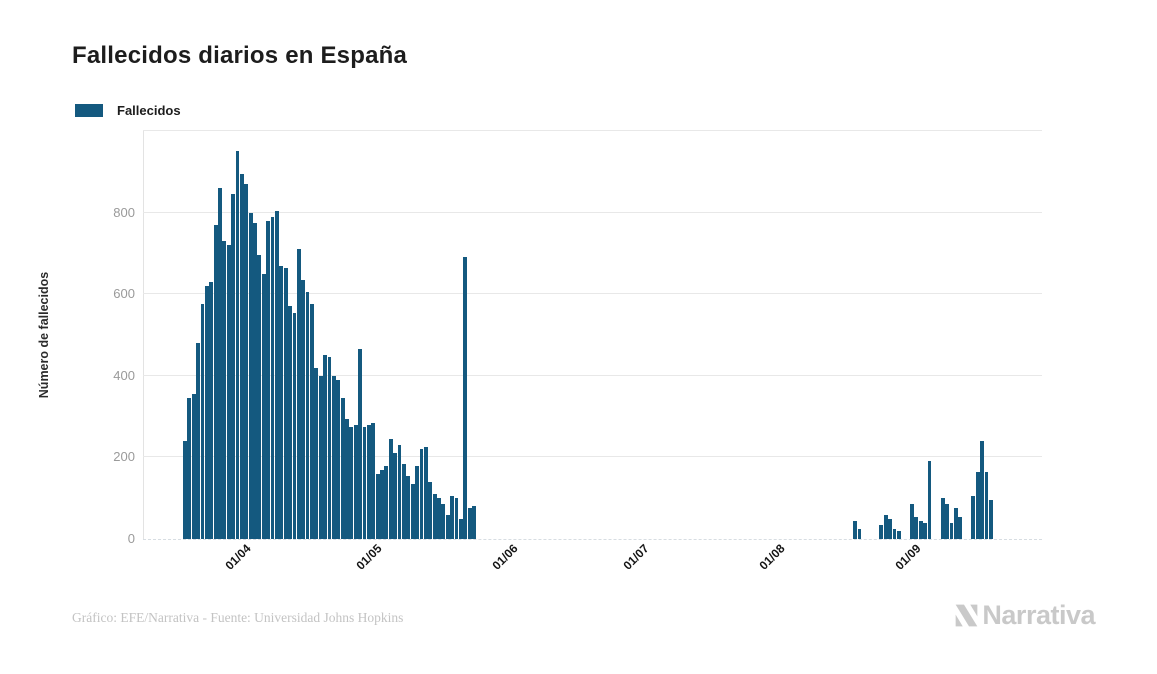 The width and height of the screenshot is (1157, 674). What do you see at coordinates (772, 557) in the screenshot?
I see `x-tick-label: 01/08` at bounding box center [772, 557].